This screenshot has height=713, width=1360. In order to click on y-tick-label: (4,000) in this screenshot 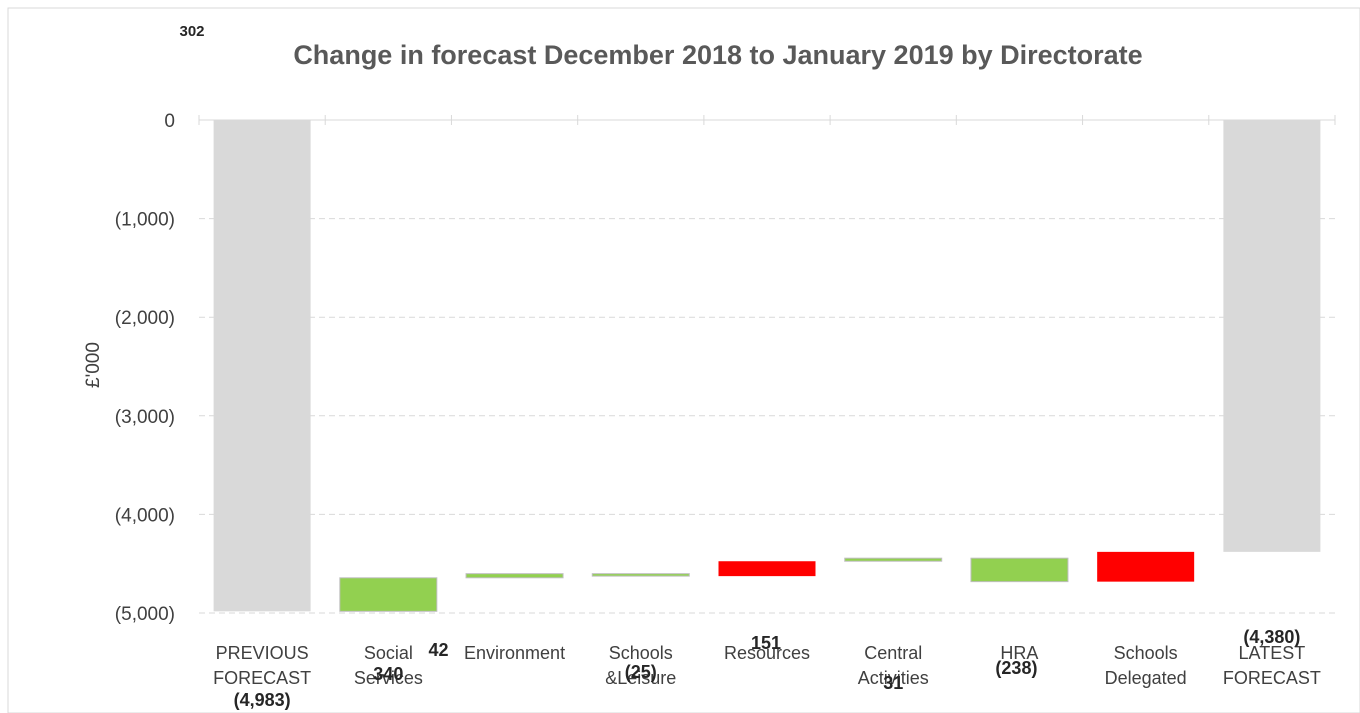, I will do `click(145, 515)`.